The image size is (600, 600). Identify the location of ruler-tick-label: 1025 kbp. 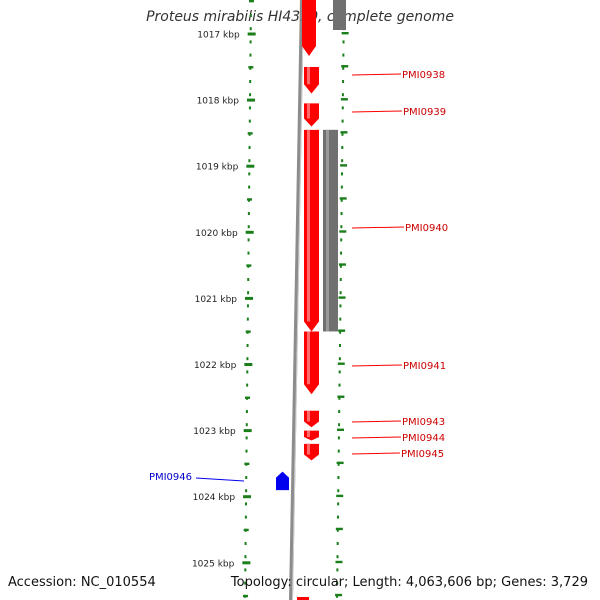
(213, 564).